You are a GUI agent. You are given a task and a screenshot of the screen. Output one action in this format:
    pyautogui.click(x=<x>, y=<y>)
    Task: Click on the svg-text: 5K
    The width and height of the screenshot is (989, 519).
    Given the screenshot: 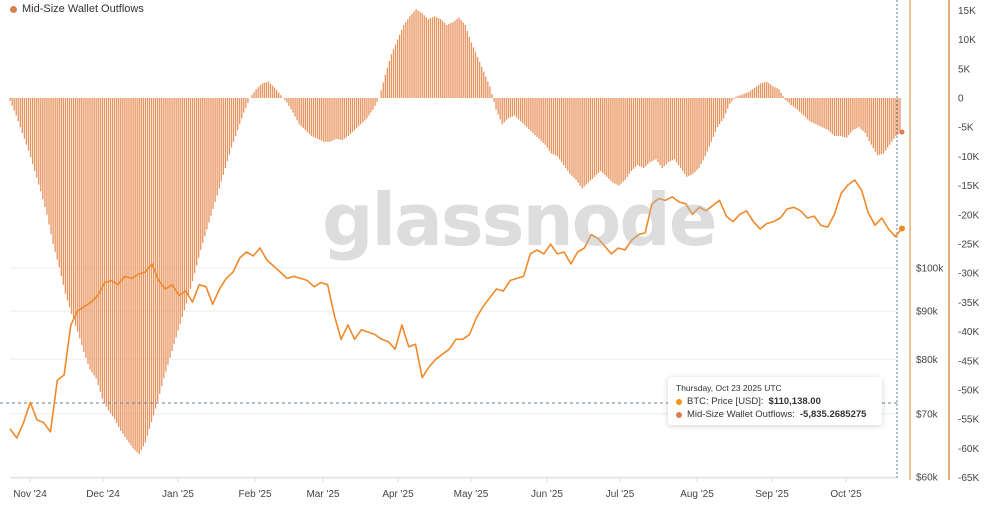 What is the action you would take?
    pyautogui.click(x=964, y=69)
    